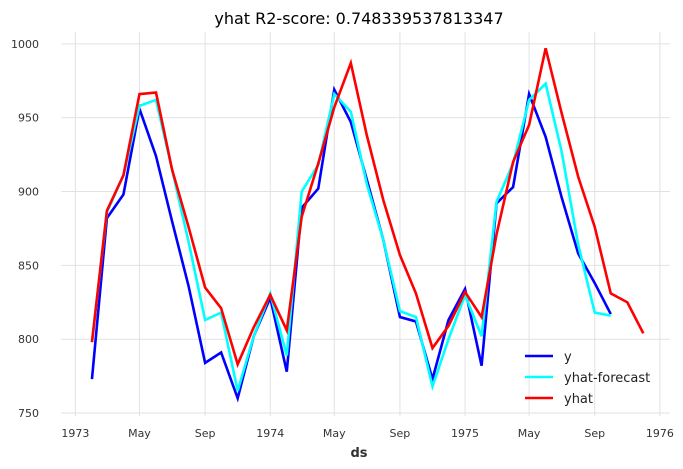 This screenshot has width=683, height=469. What do you see at coordinates (358, 453) in the screenshot?
I see `x-axis-title: ds` at bounding box center [358, 453].